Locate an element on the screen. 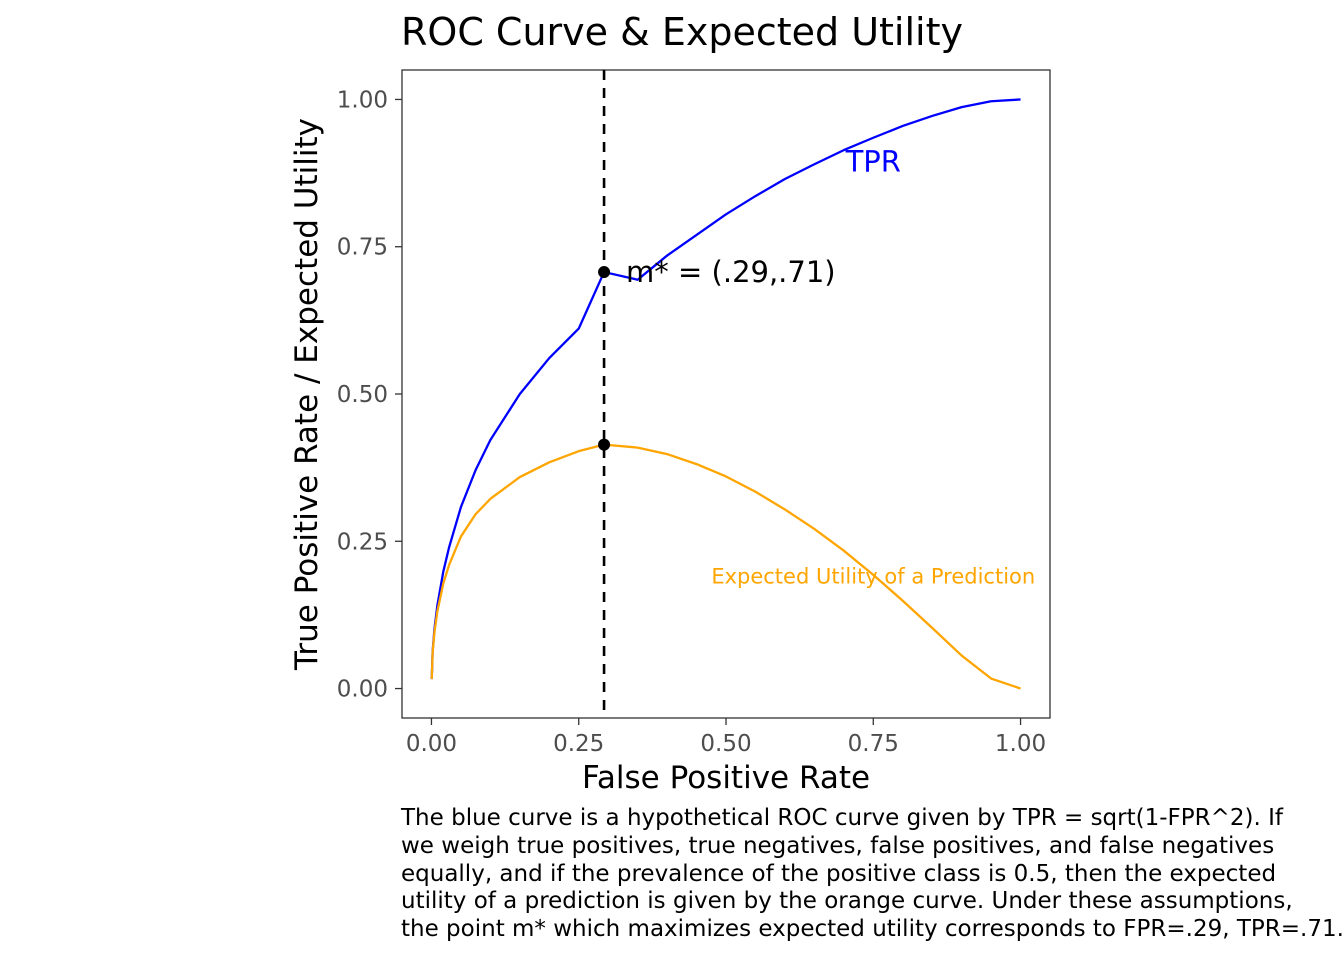  y-tick-label: 1.00 is located at coordinates (362, 100).